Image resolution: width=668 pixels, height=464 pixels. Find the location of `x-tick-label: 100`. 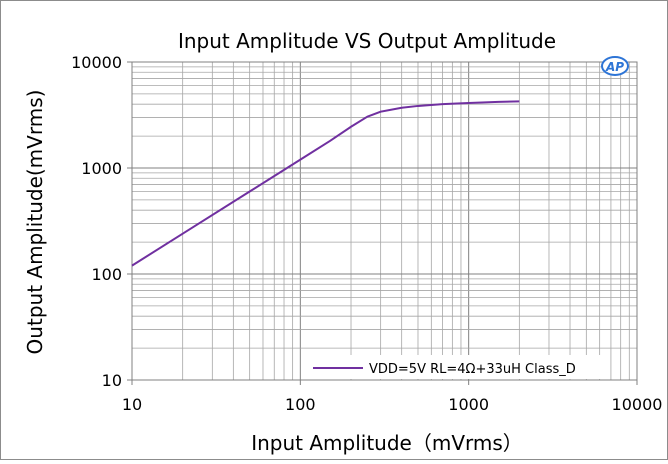

x-tick-label: 100 is located at coordinates (300, 404).